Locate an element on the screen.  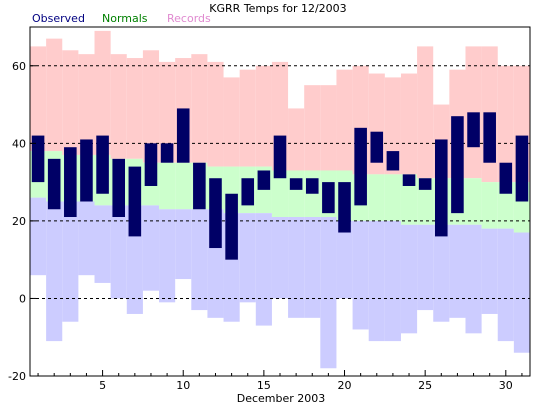
x-tick-label-25: 25 is located at coordinates (425, 385).